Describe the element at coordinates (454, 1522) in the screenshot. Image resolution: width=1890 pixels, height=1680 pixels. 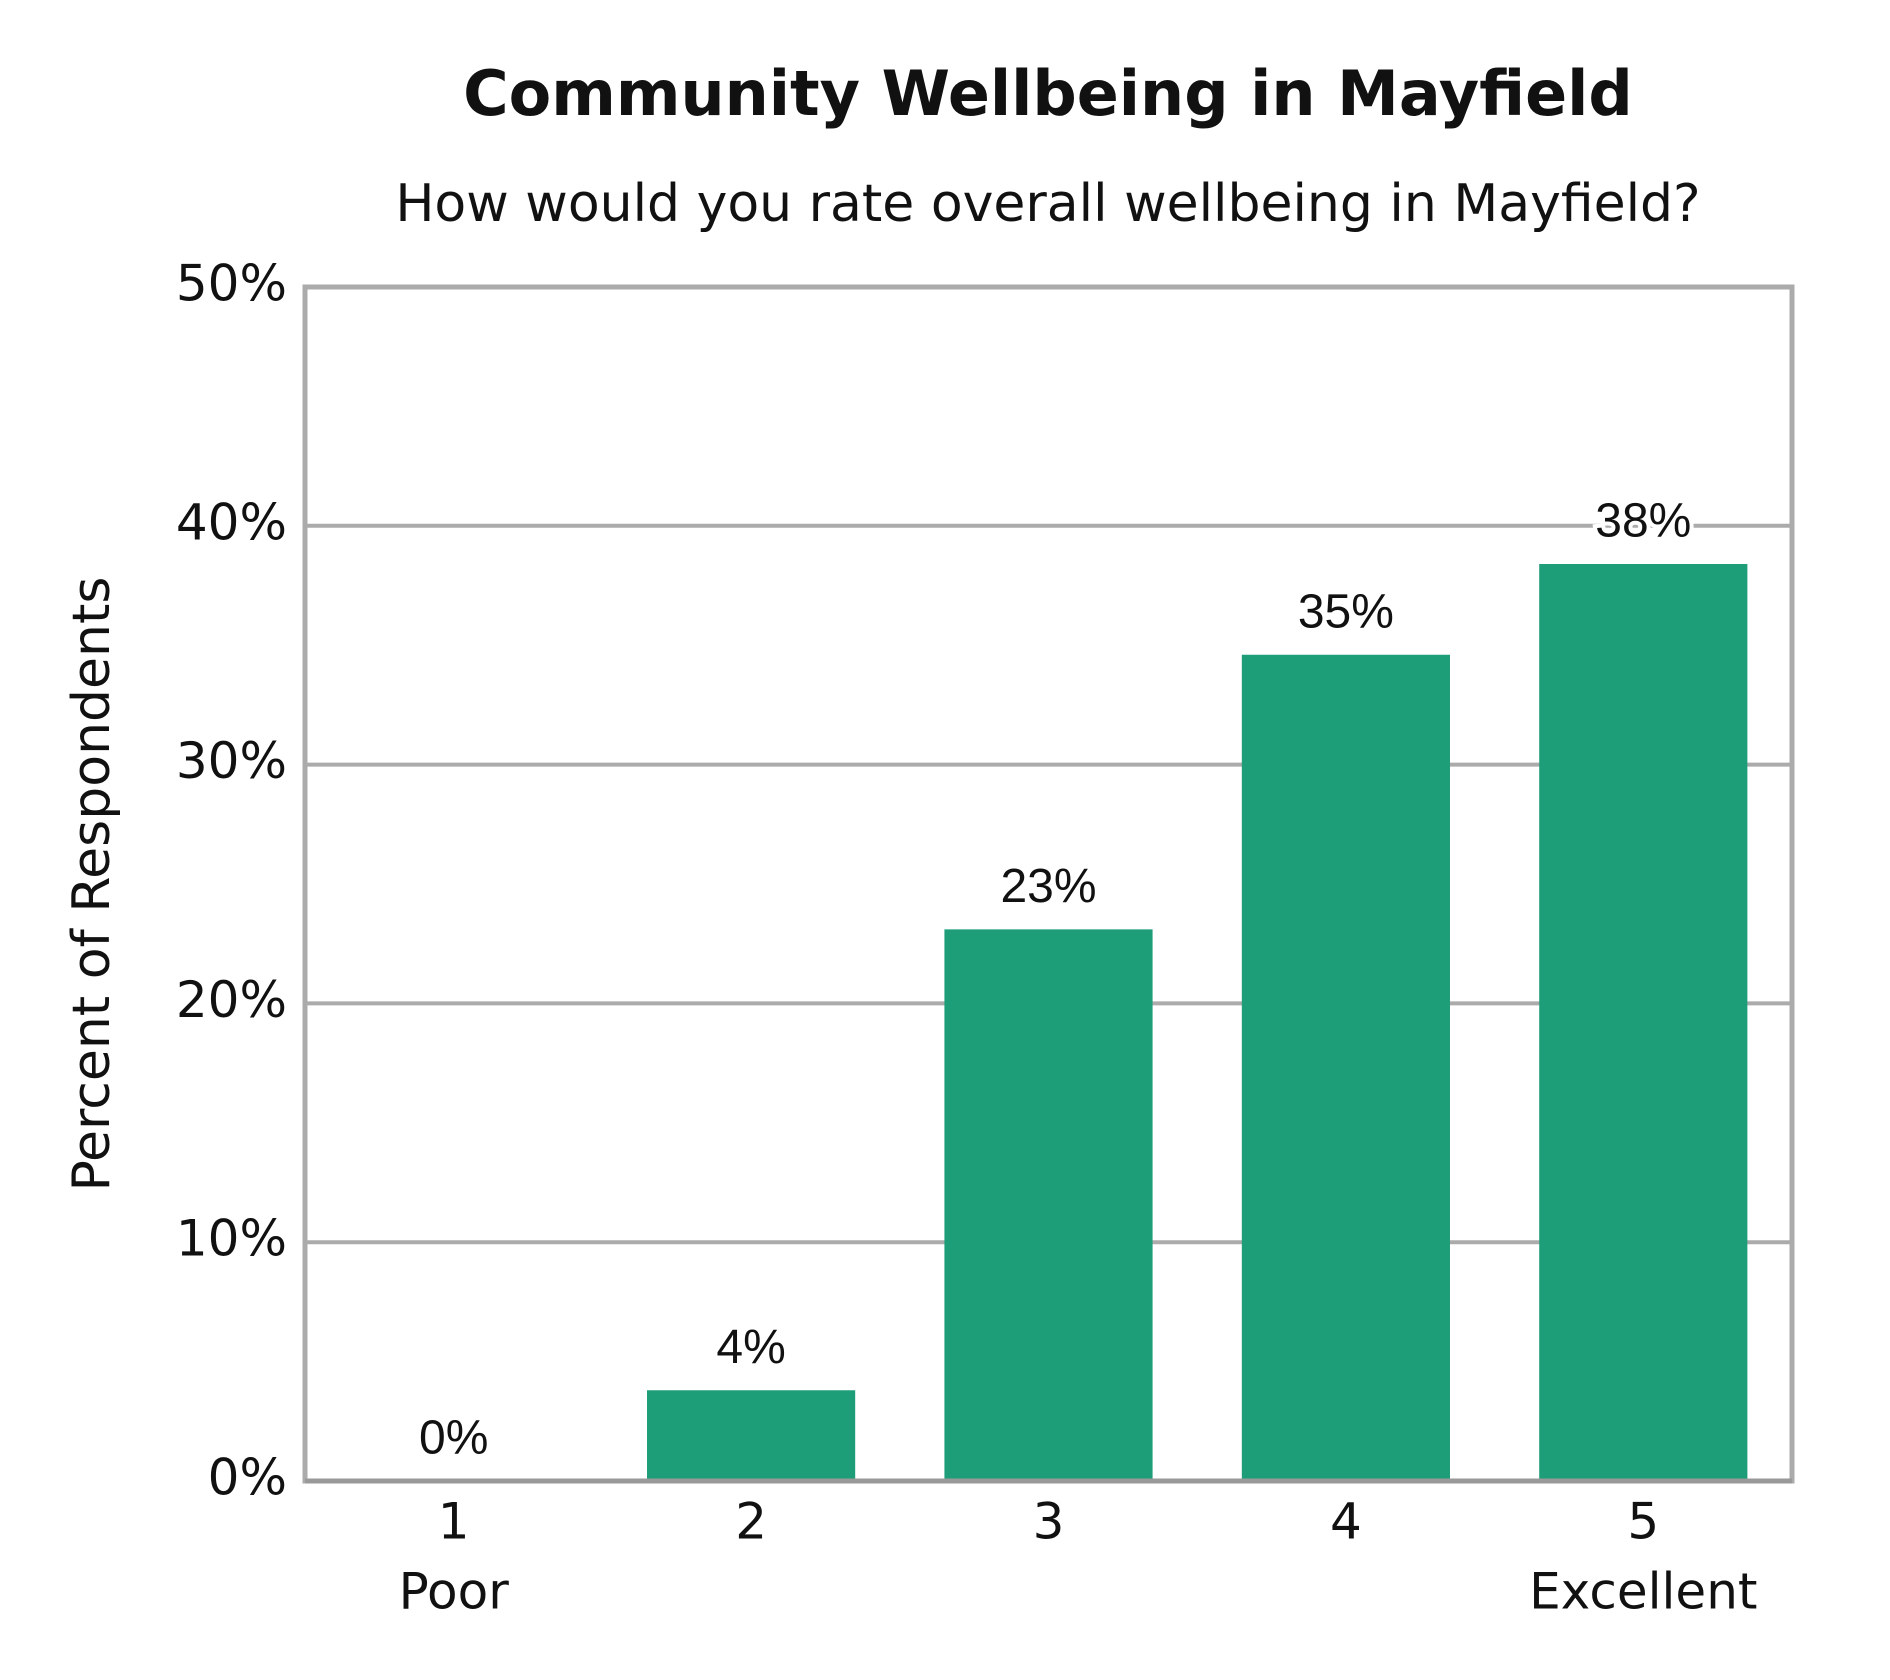
I see `x-tick-label: 1` at that location.